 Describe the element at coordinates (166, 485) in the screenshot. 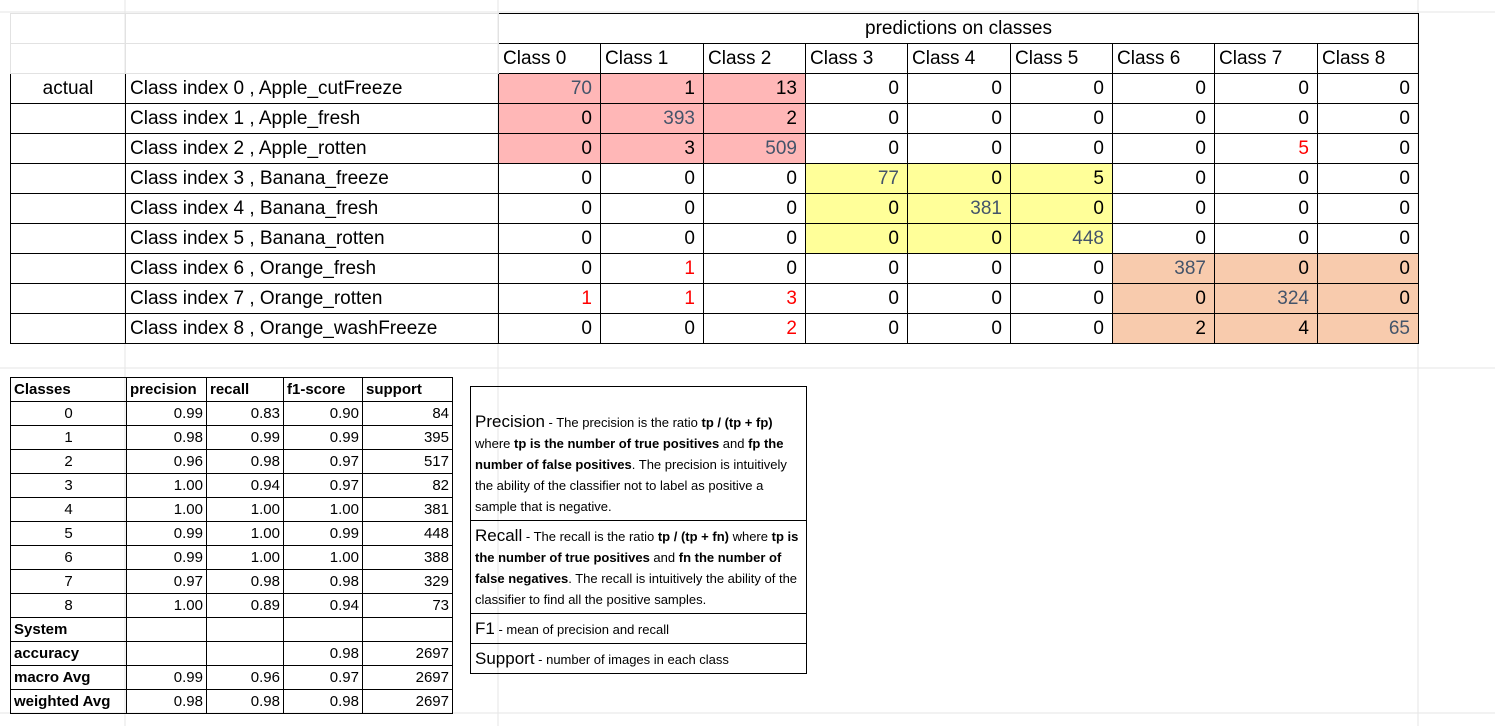

I see `precision-value: 1.00` at that location.